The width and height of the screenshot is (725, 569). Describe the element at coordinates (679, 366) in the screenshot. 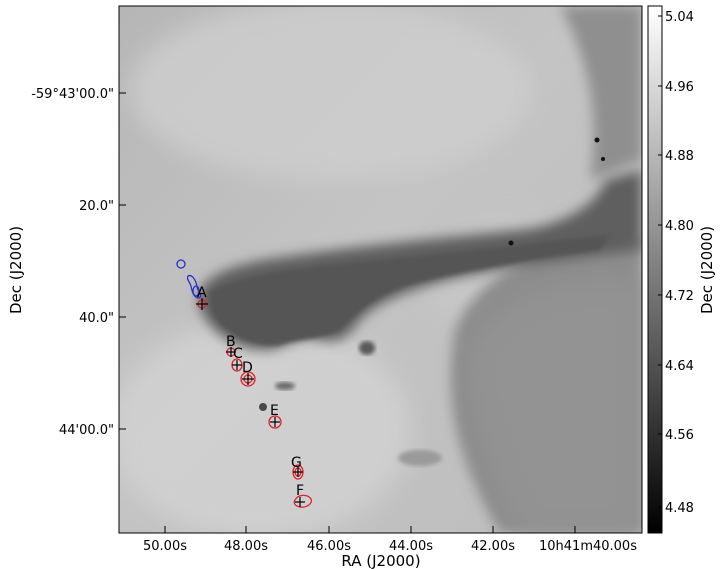

I see `colorbar-tick-label: 4.64` at that location.